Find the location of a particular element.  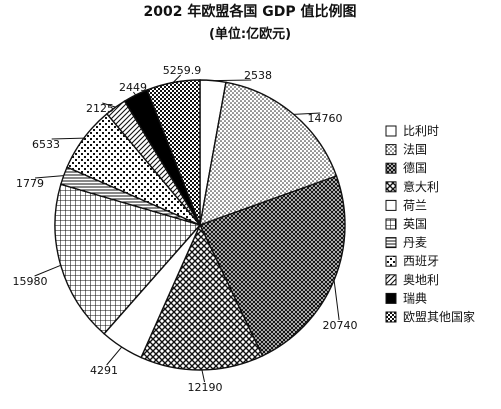

legend-label-1: 比利时 is located at coordinates (421, 131).